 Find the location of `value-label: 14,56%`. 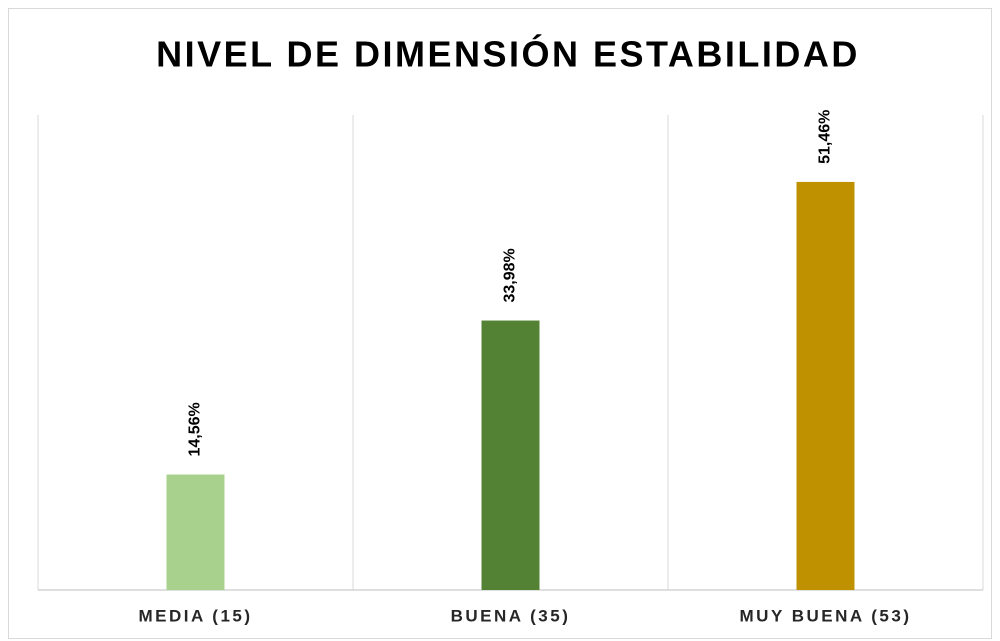

value-label: 14,56% is located at coordinates (195, 429).